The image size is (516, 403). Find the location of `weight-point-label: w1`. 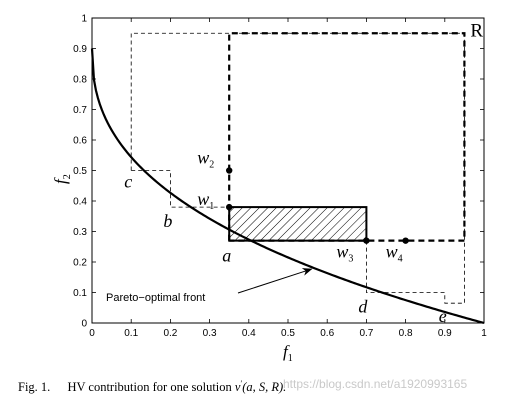

weight-point-label: w1 is located at coordinates (205, 200).